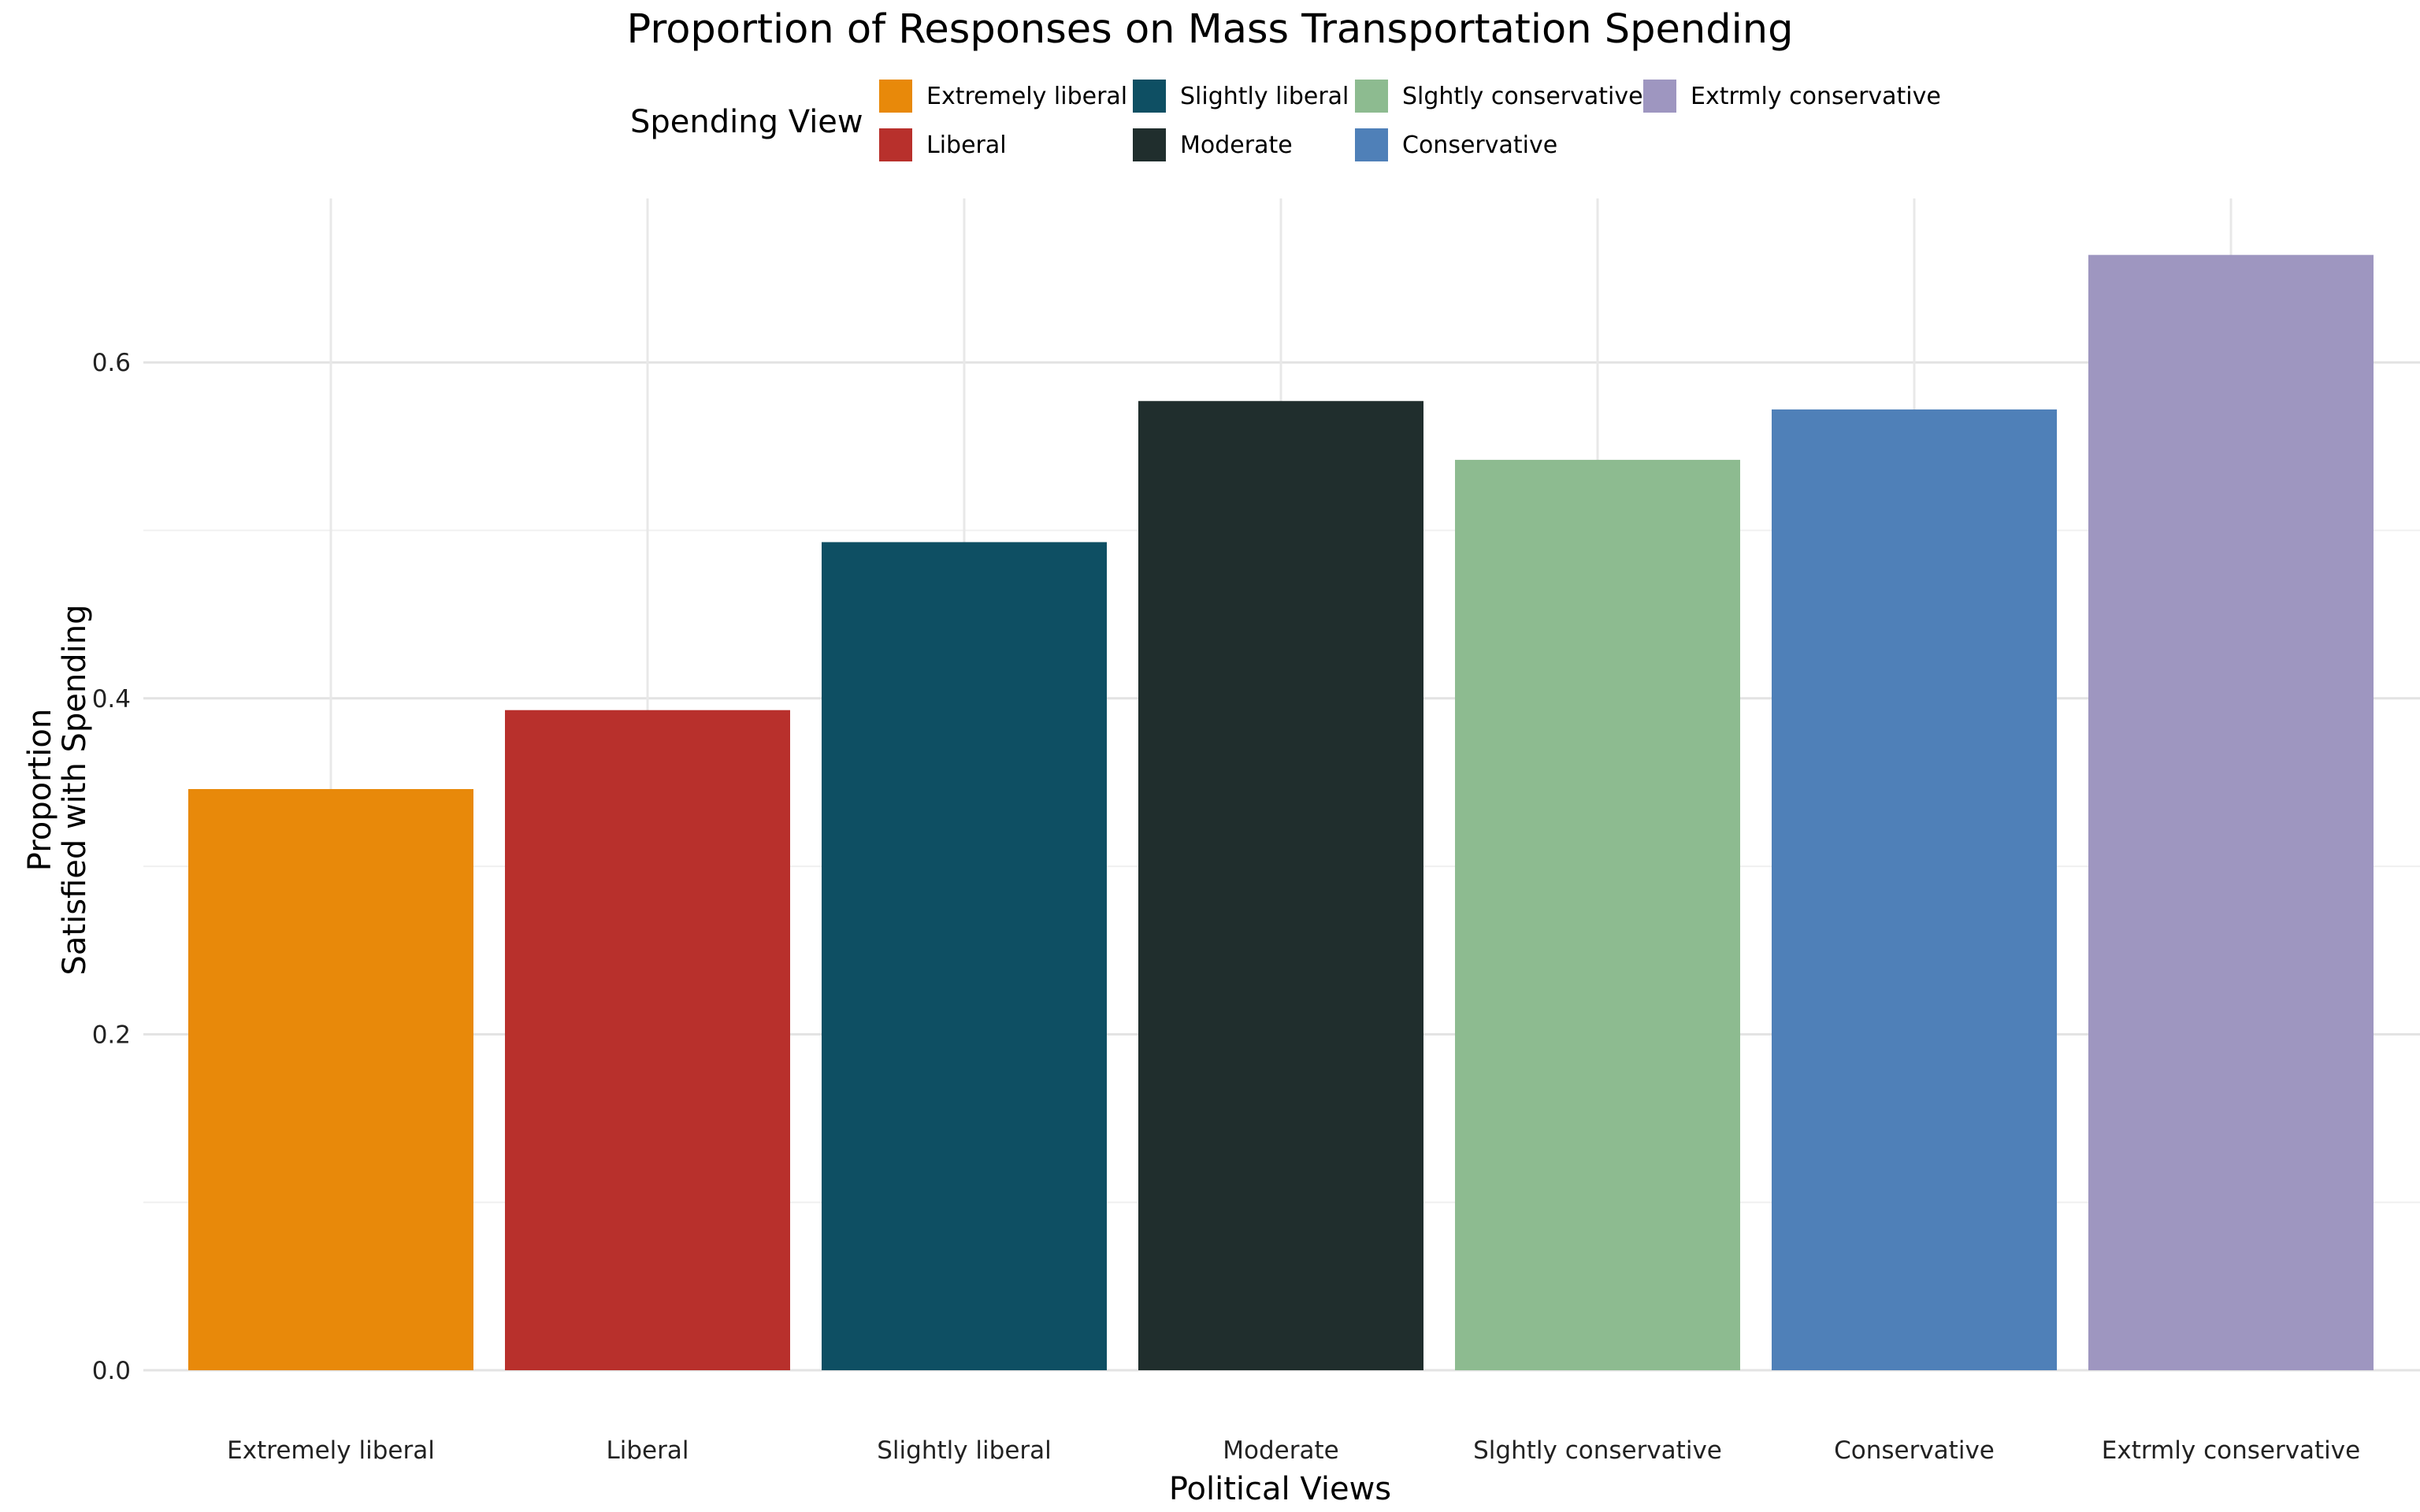 The height and width of the screenshot is (1512, 2420). Describe the element at coordinates (1816, 96) in the screenshot. I see `legend-label: Extrmly conservative` at that location.